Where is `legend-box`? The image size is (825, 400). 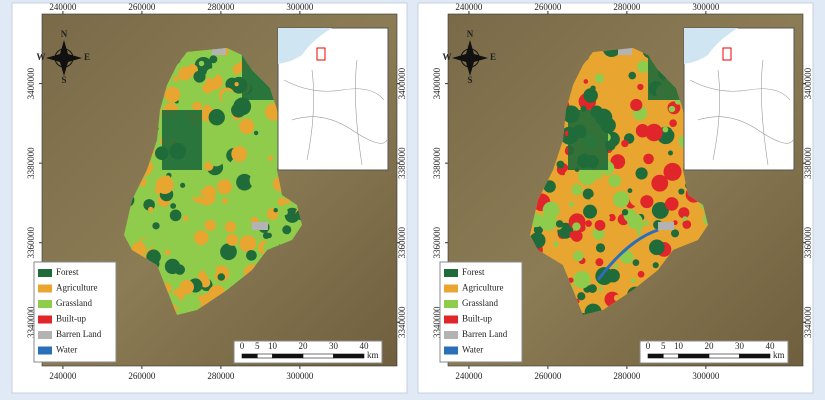
legend-box is located at coordinates (481, 312).